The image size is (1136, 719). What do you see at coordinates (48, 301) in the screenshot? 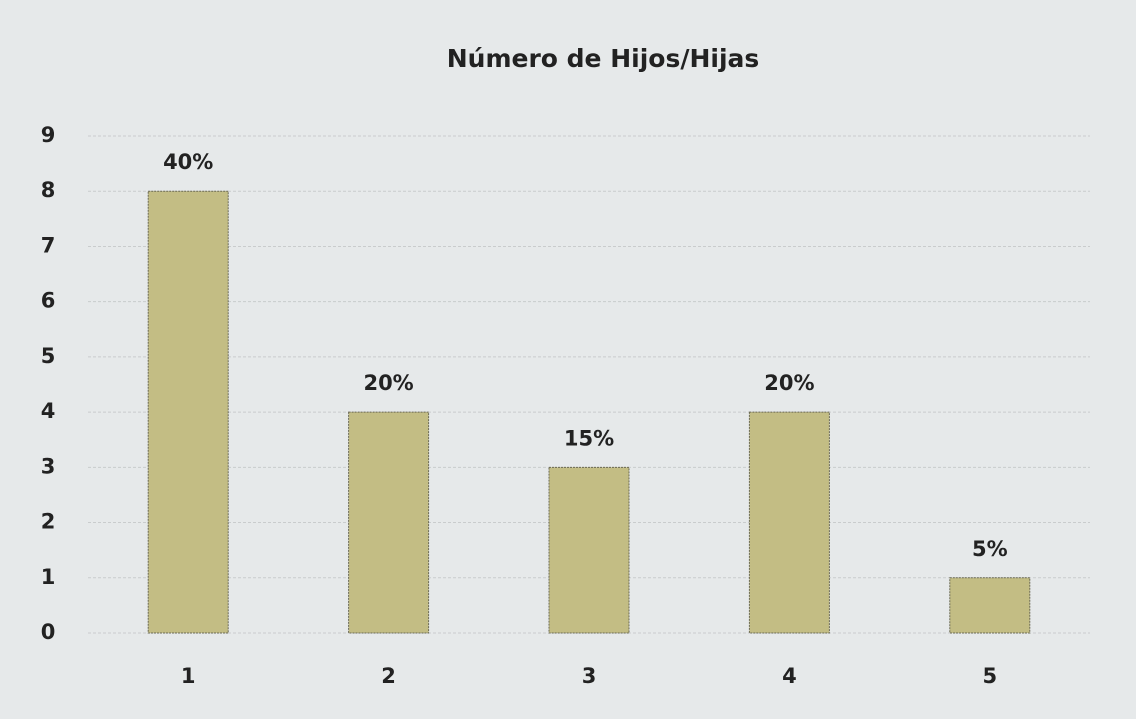
I see `y-tick-label: 6` at bounding box center [48, 301].